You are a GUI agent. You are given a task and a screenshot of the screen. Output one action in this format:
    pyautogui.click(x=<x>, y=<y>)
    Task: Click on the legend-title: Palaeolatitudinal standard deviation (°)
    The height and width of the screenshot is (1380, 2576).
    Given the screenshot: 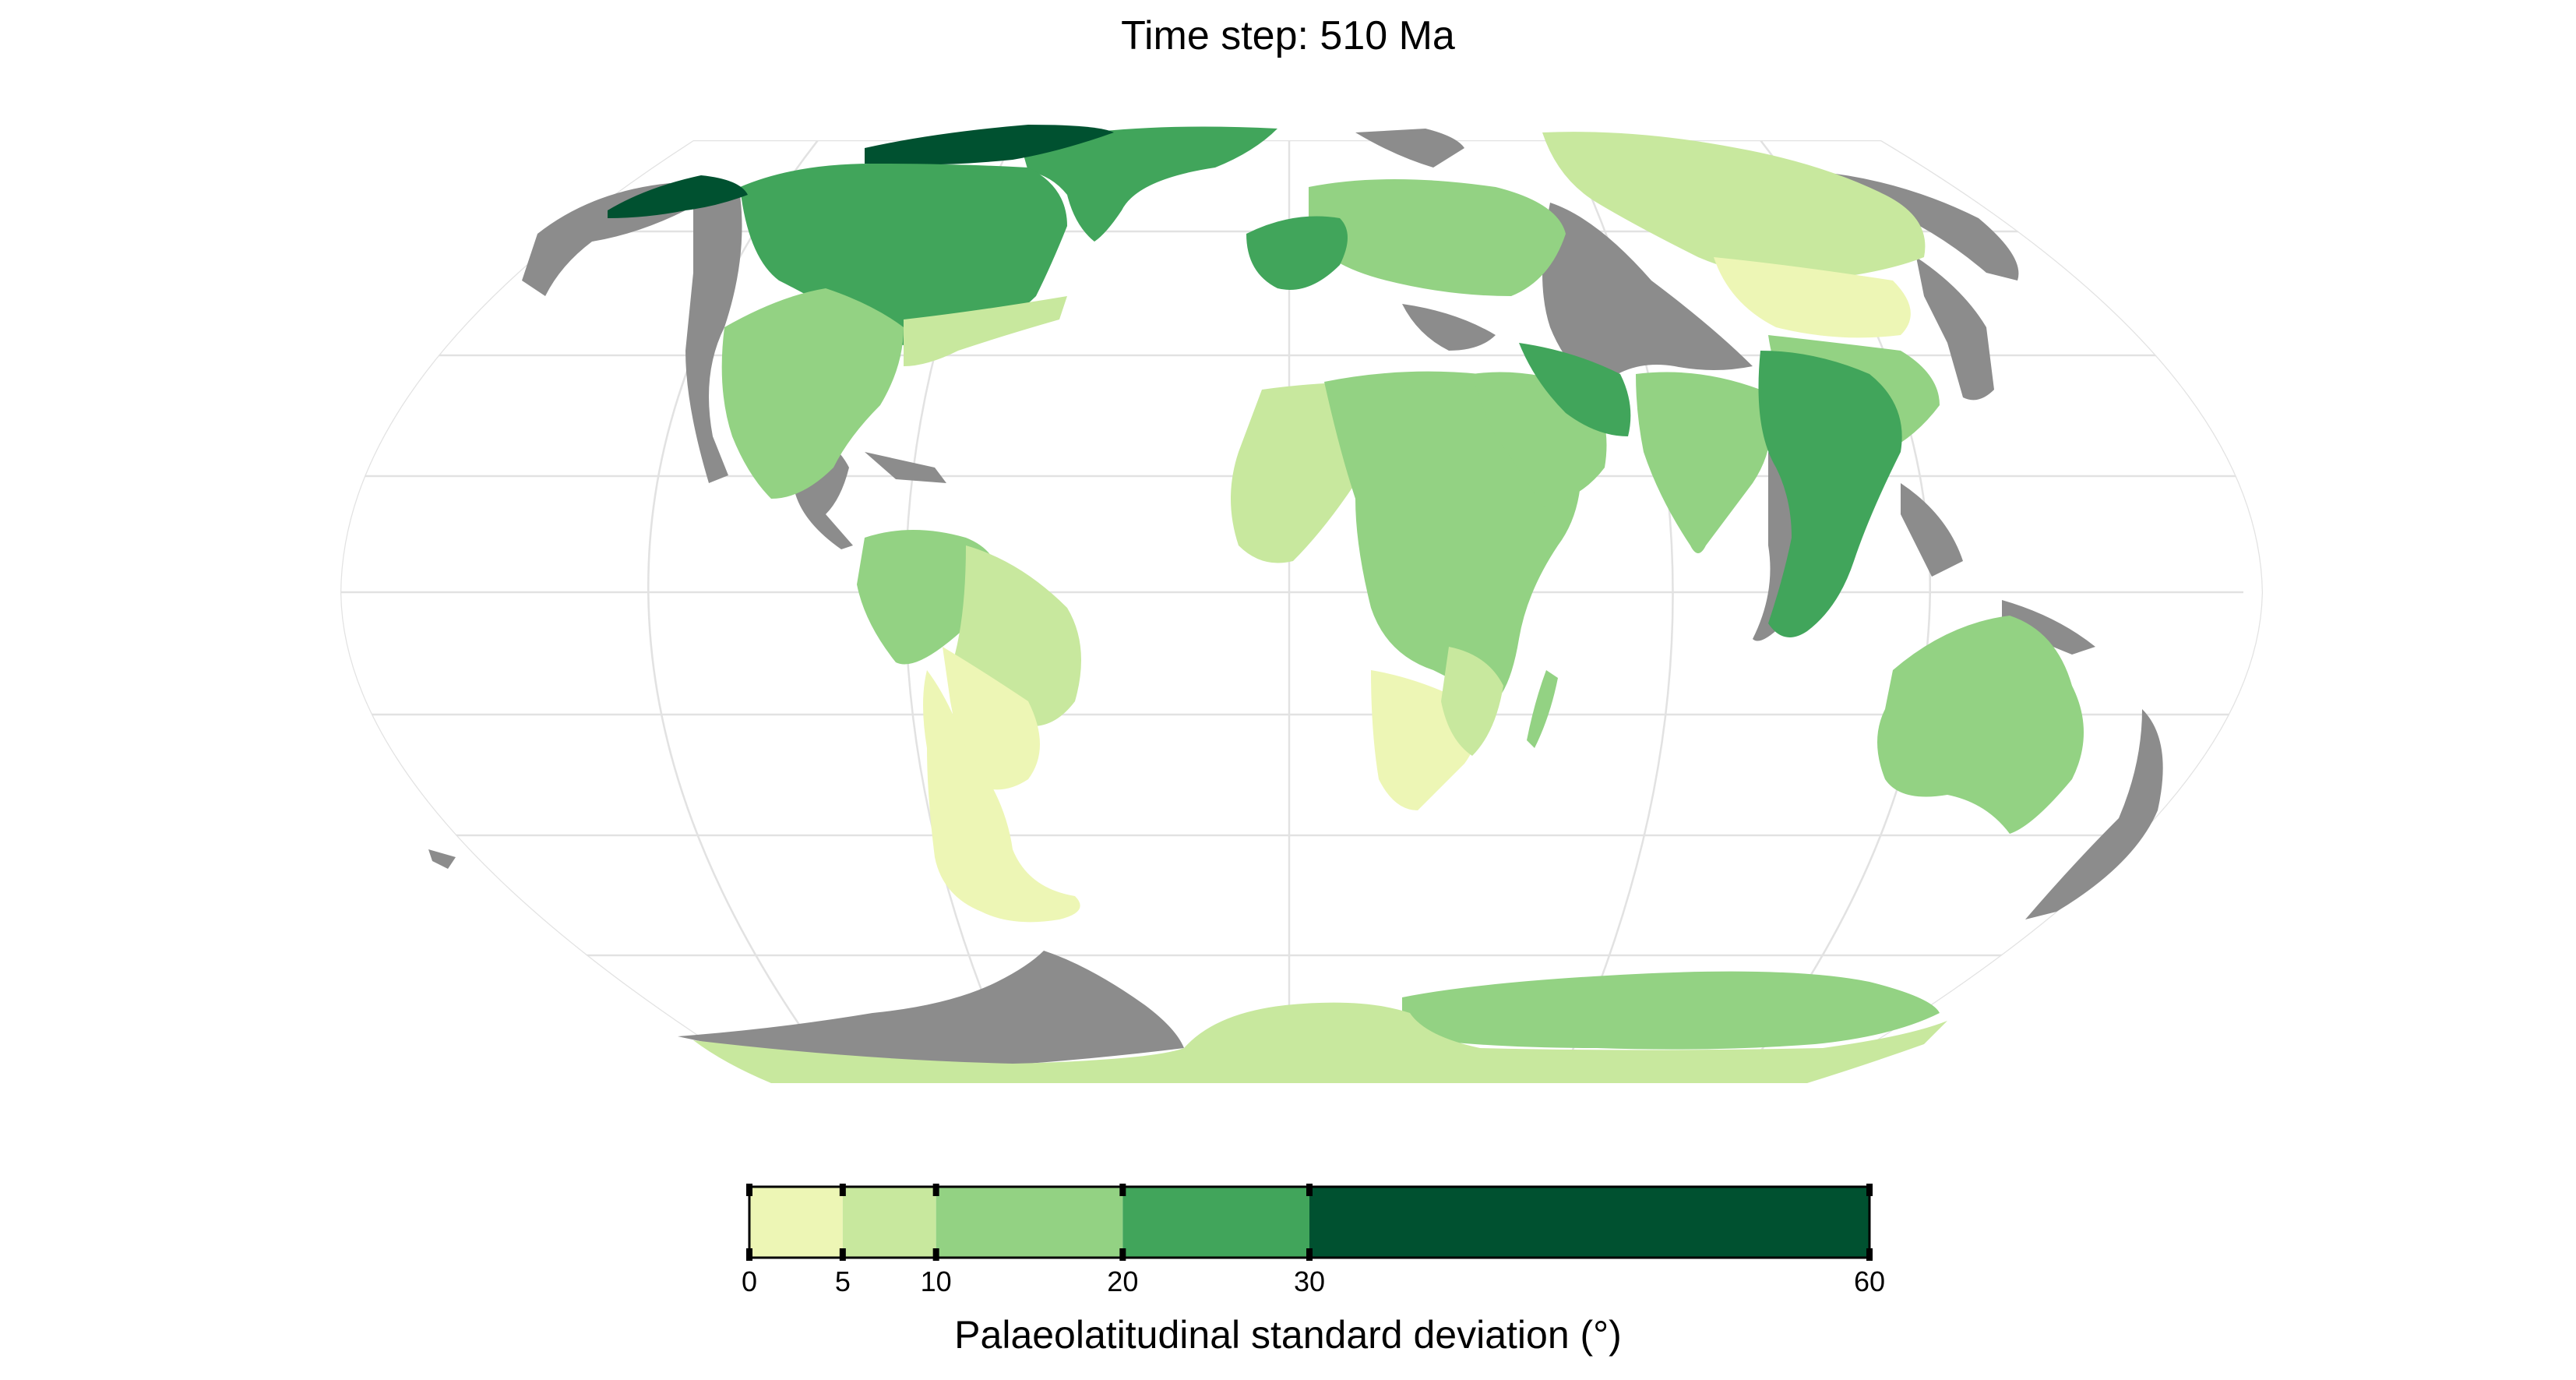 What is the action you would take?
    pyautogui.click(x=1288, y=1335)
    